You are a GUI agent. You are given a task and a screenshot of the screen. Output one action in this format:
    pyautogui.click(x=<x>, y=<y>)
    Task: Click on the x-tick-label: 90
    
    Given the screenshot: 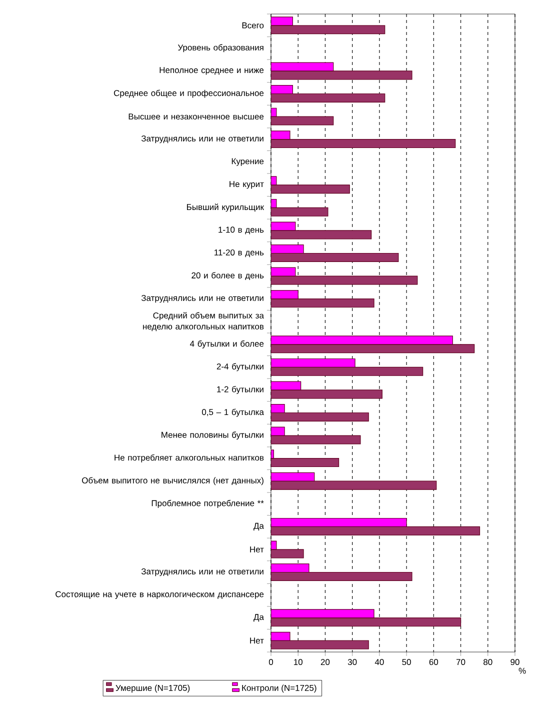 What is the action you would take?
    pyautogui.click(x=515, y=662)
    